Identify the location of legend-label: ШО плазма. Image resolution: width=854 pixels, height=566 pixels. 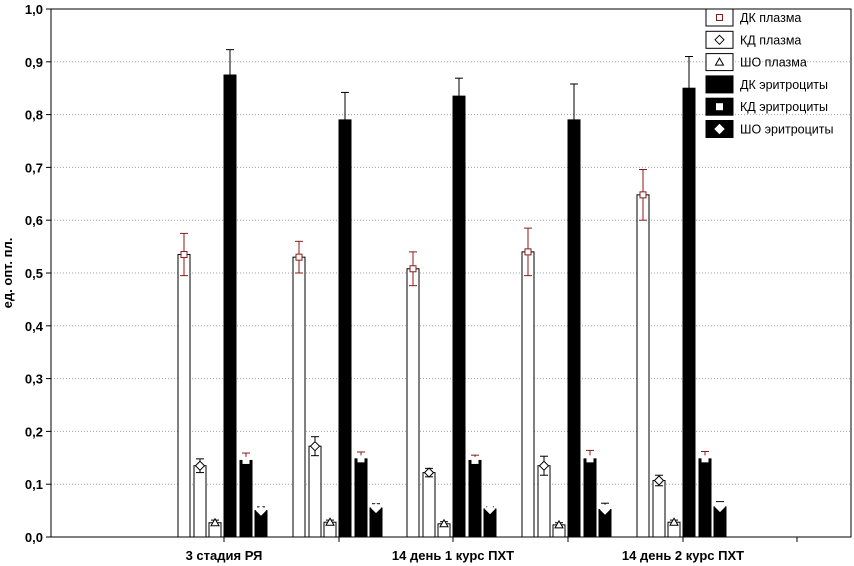
(773, 63).